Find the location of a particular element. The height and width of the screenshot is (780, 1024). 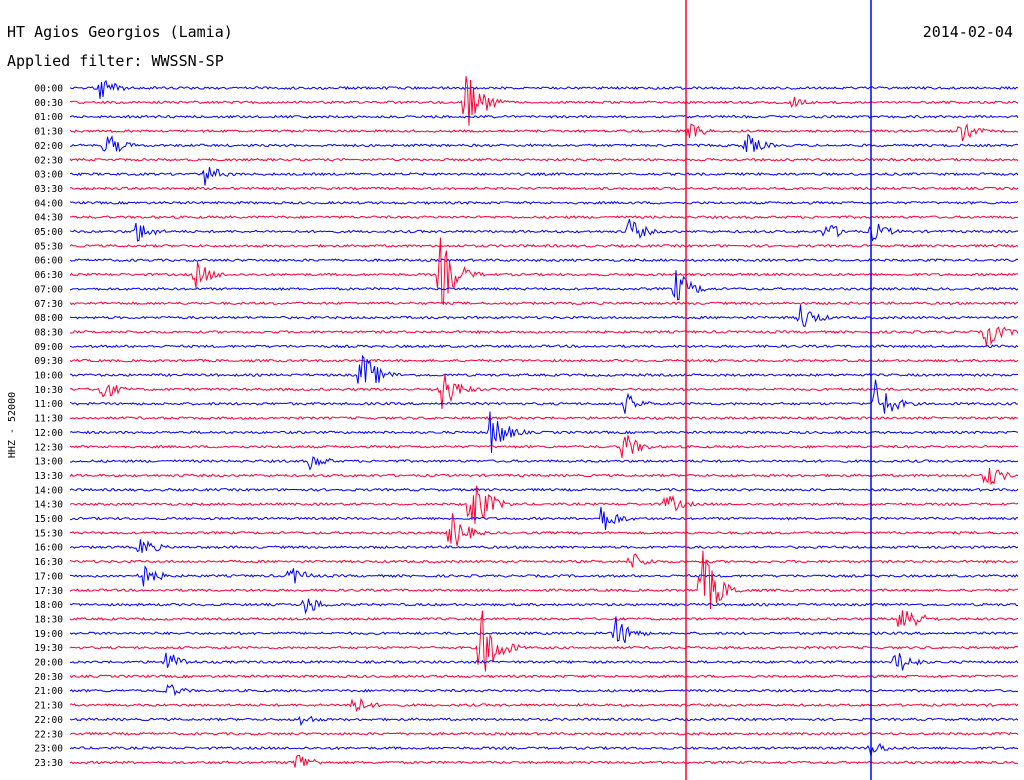

tick-label-1300: 13:00 is located at coordinates (48, 462).